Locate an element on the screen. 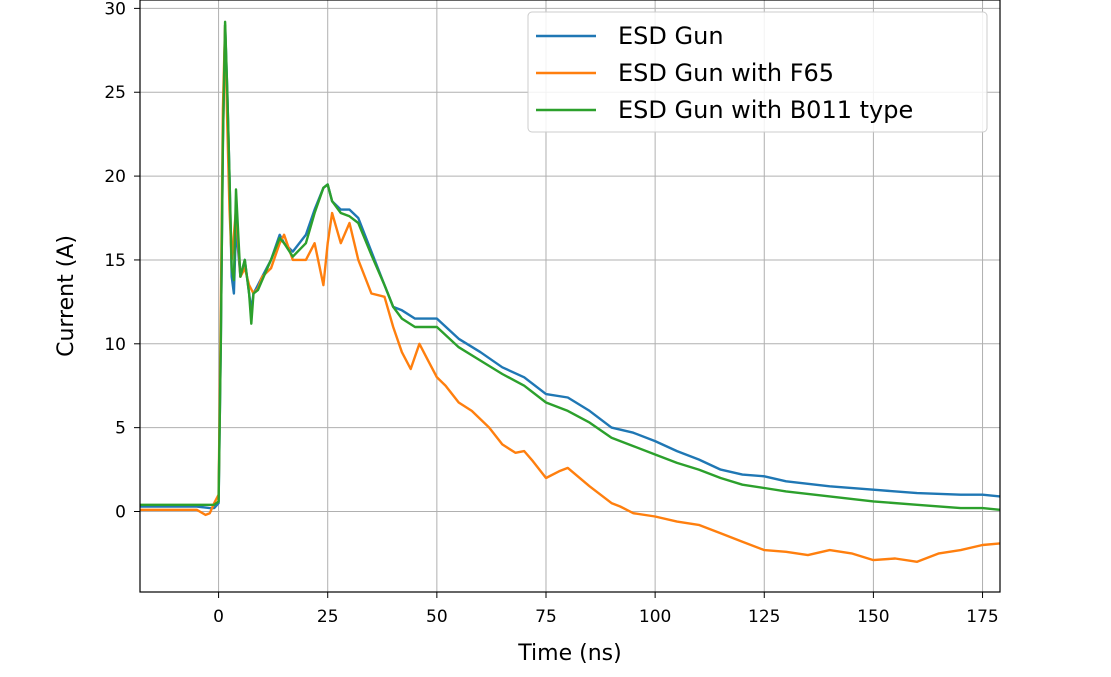 This screenshot has width=1111, height=677. x-tick-label: 125 is located at coordinates (764, 617).